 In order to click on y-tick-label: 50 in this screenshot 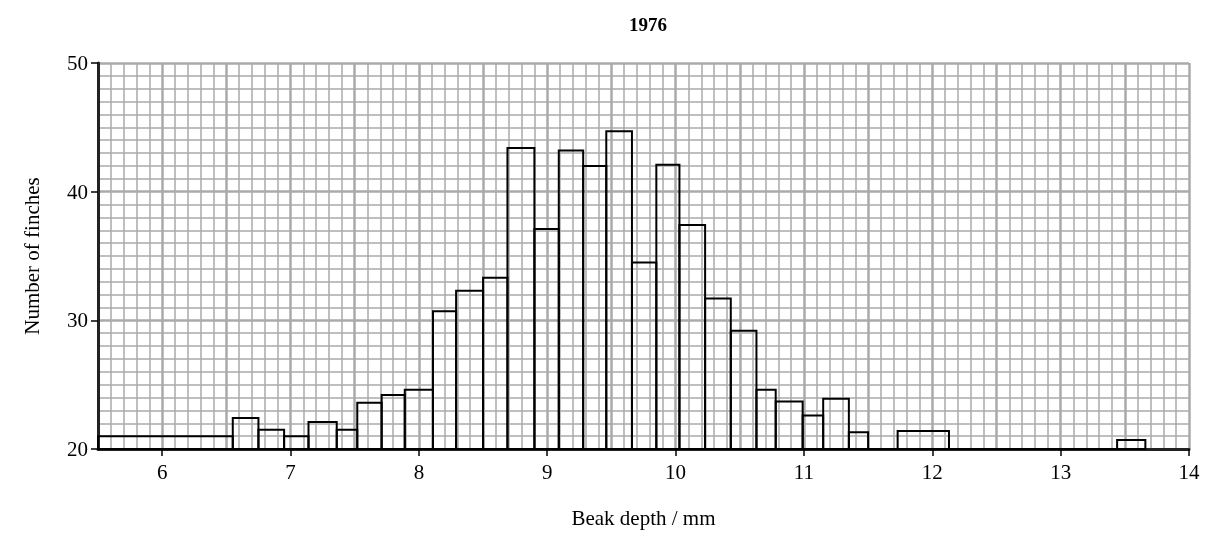, I will do `click(77, 63)`.